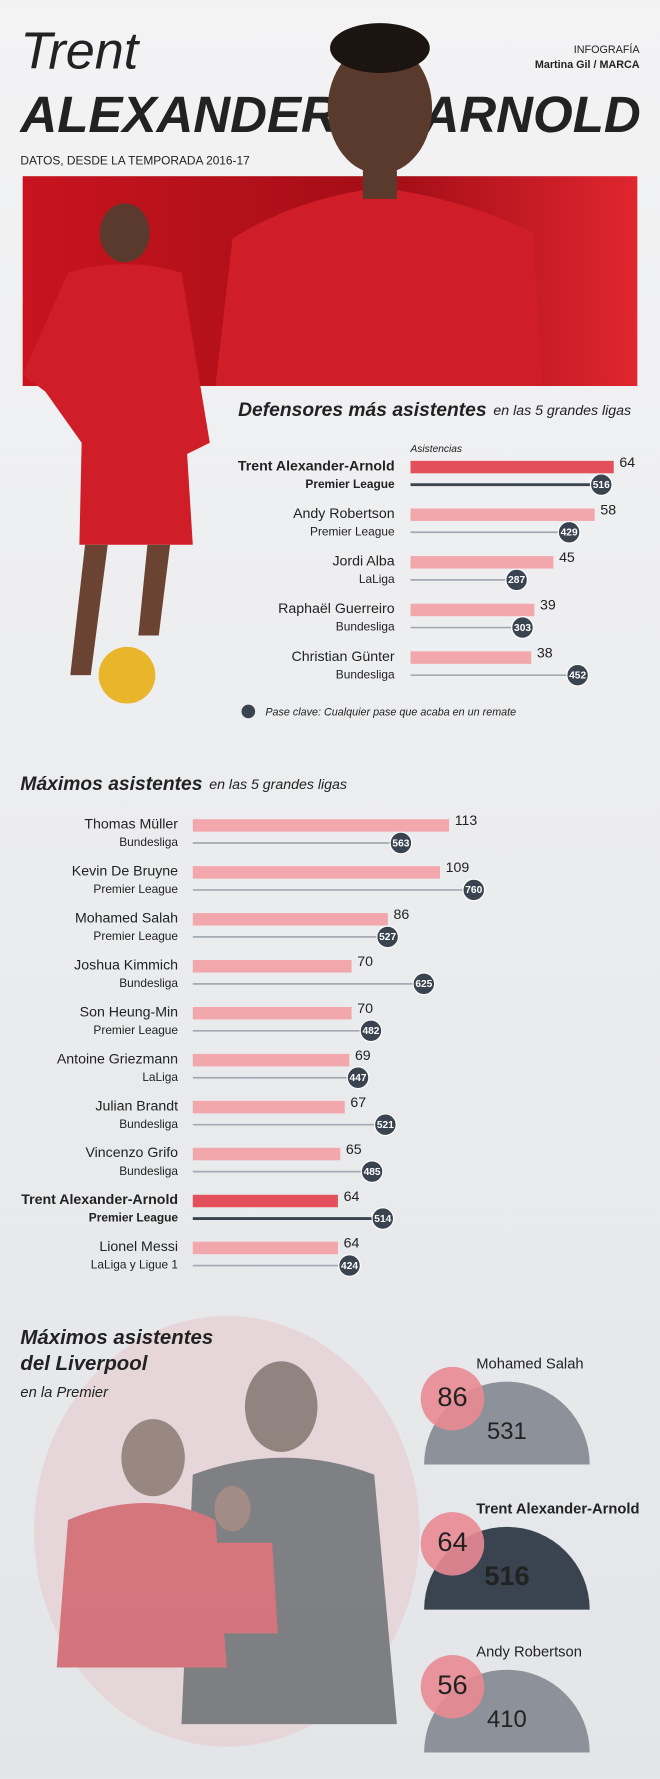  Describe the element at coordinates (567, 558) in the screenshot. I see `value-label: 45` at that location.